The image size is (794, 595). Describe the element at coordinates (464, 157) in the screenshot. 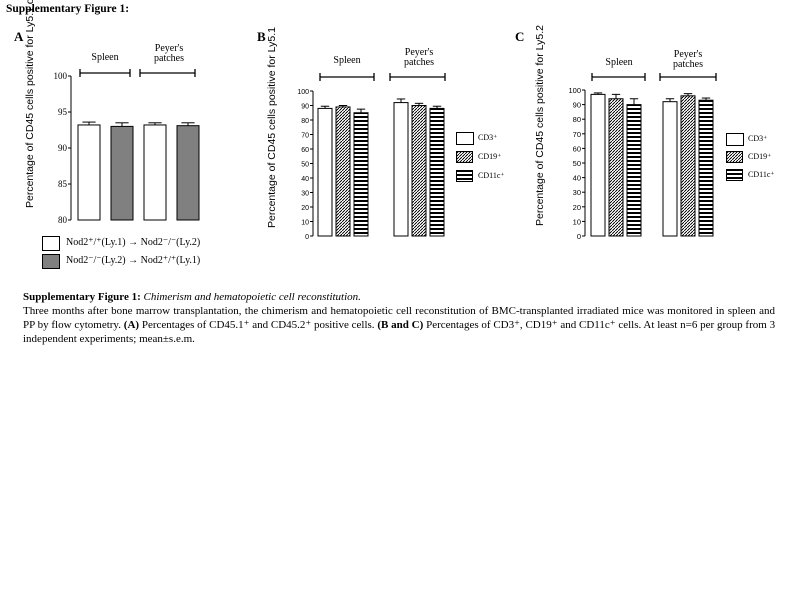

I see `legend-b-swatch-cd19` at that location.